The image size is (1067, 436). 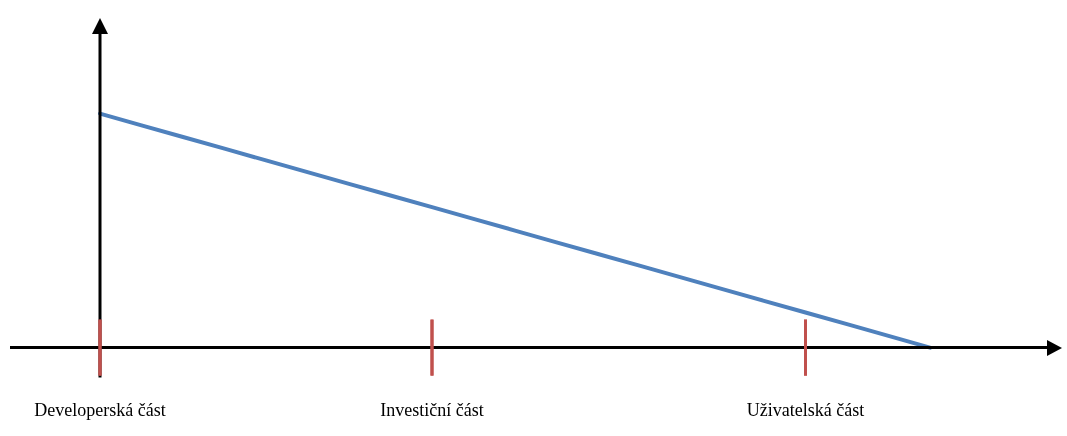 What do you see at coordinates (432, 409) in the screenshot?
I see `x-tick-label: Investiční část` at bounding box center [432, 409].